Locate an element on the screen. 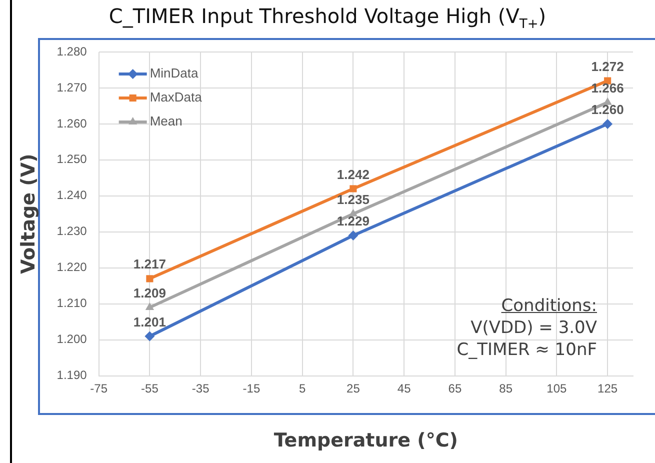  data-label: 1.201 is located at coordinates (149, 322).